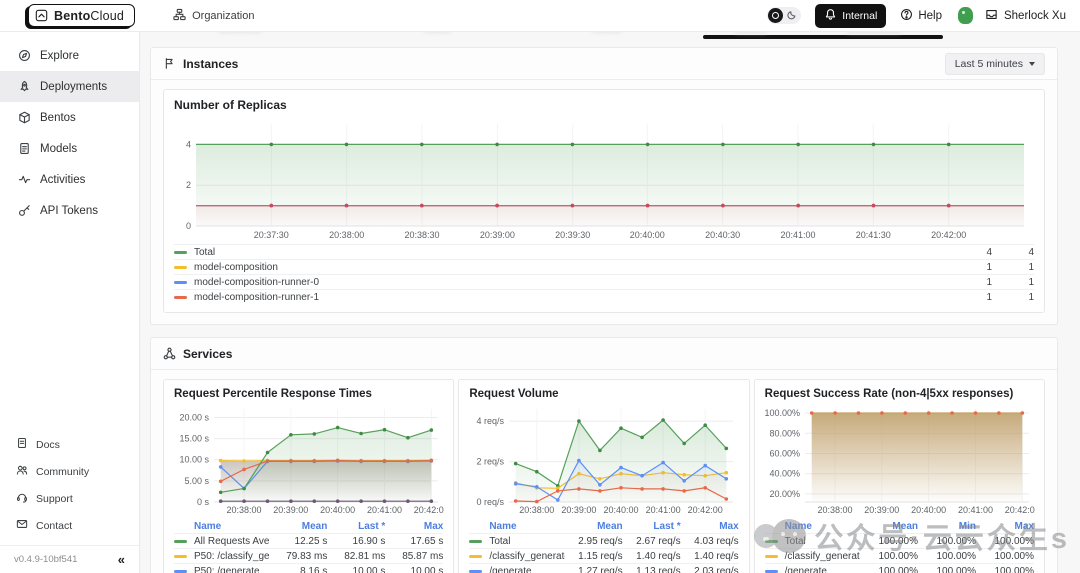 This screenshot has height=573, width=1080. Describe the element at coordinates (604, 251) in the screenshot. I see `table-row: Total 4 4` at that location.